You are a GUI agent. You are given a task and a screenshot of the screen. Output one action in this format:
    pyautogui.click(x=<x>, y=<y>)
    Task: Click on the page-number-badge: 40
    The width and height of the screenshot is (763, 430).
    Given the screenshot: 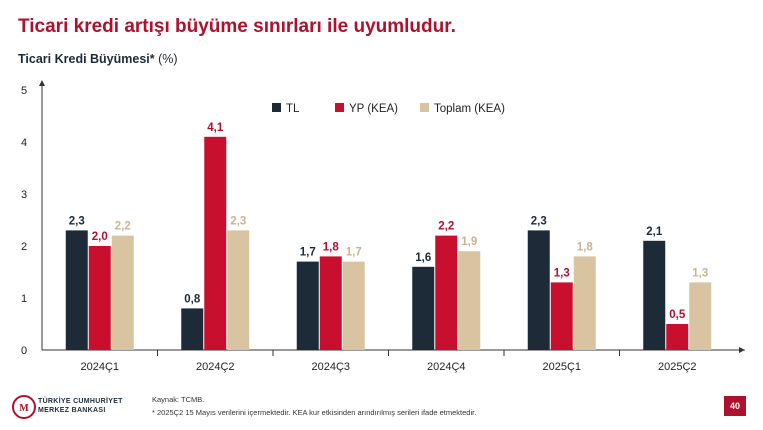 What is the action you would take?
    pyautogui.click(x=735, y=406)
    